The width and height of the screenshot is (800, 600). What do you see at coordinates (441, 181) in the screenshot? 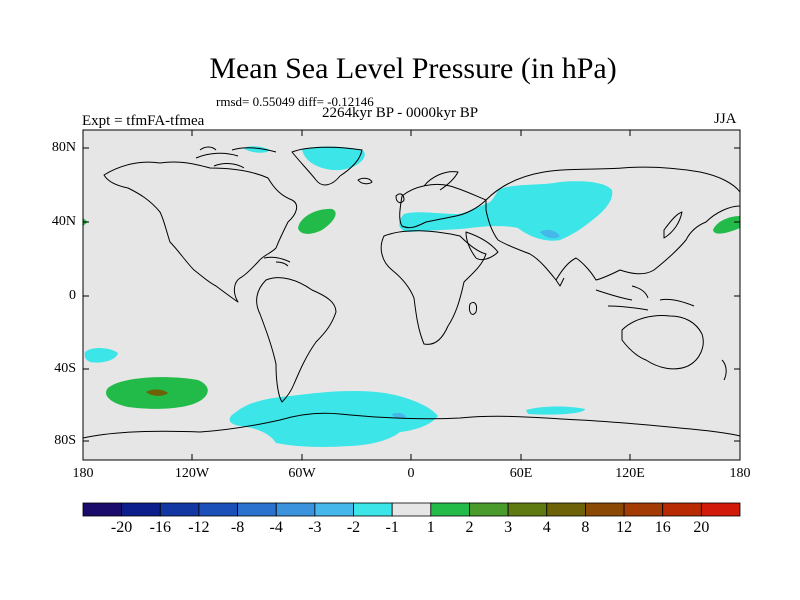
I see `coast-scandinavia` at bounding box center [441, 181].